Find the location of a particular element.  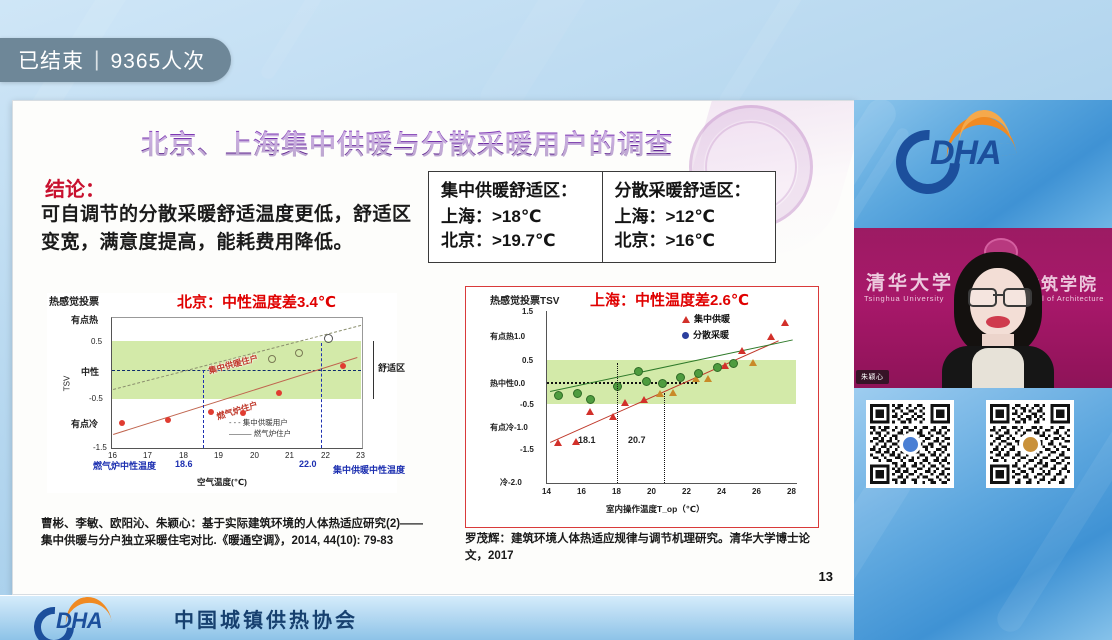

y-tick-label: 有点冷-1.0 is located at coordinates (509, 427).